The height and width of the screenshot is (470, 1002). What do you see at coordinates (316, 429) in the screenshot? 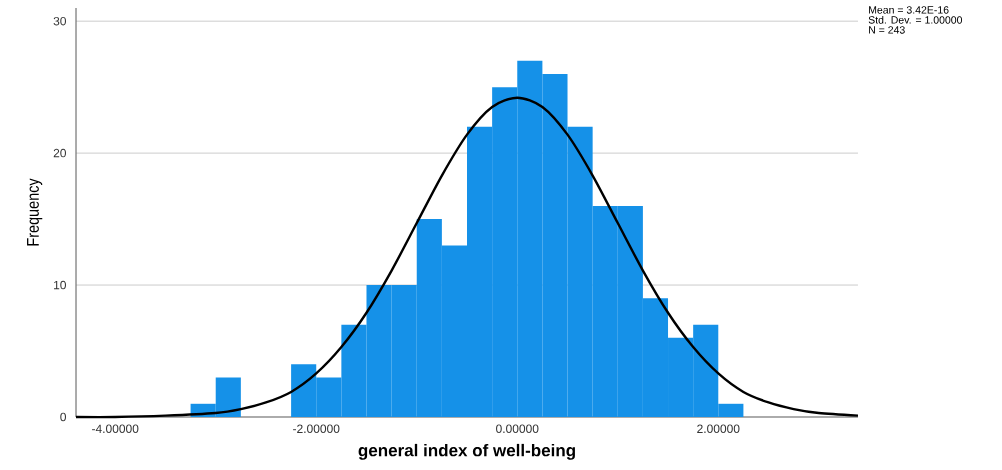
I see `x-tick-label: -2.00000` at bounding box center [316, 429].